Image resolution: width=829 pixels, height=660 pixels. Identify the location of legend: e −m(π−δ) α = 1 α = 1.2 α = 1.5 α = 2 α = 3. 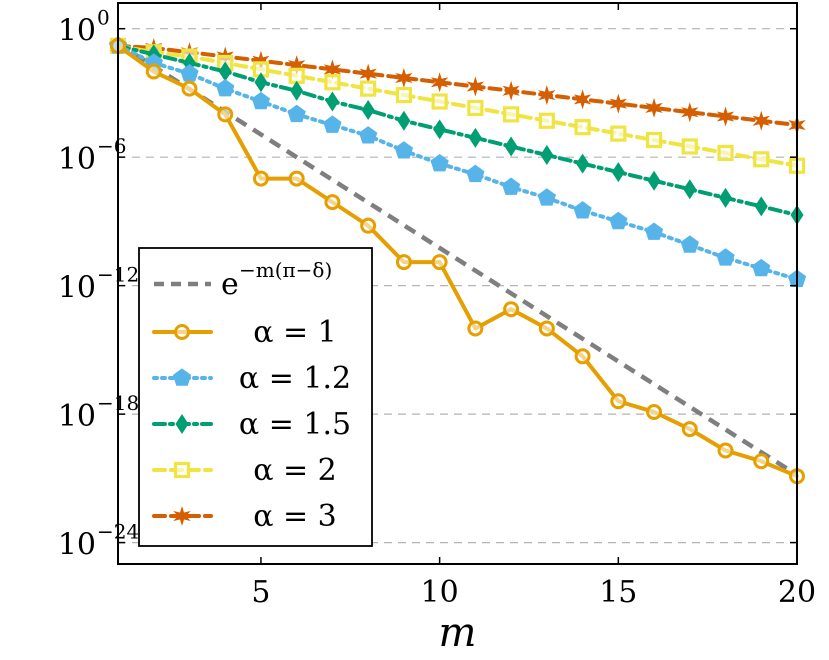
(255, 397).